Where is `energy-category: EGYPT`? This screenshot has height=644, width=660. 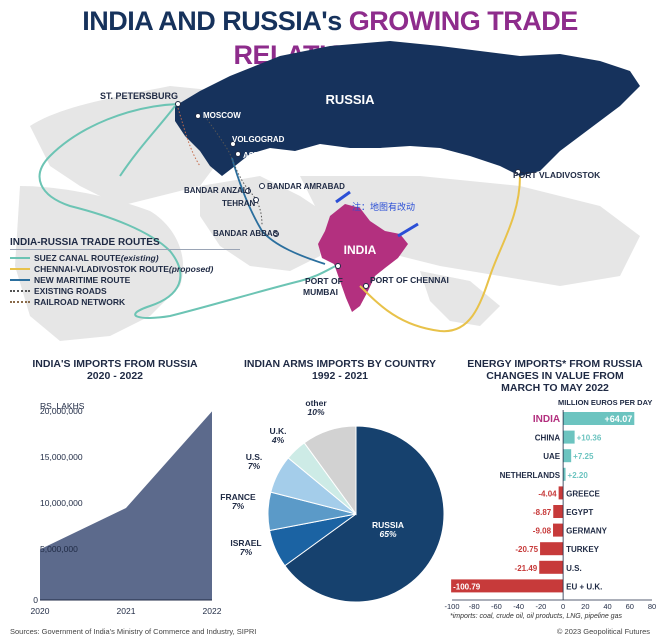 energy-category: EGYPT is located at coordinates (579, 512).